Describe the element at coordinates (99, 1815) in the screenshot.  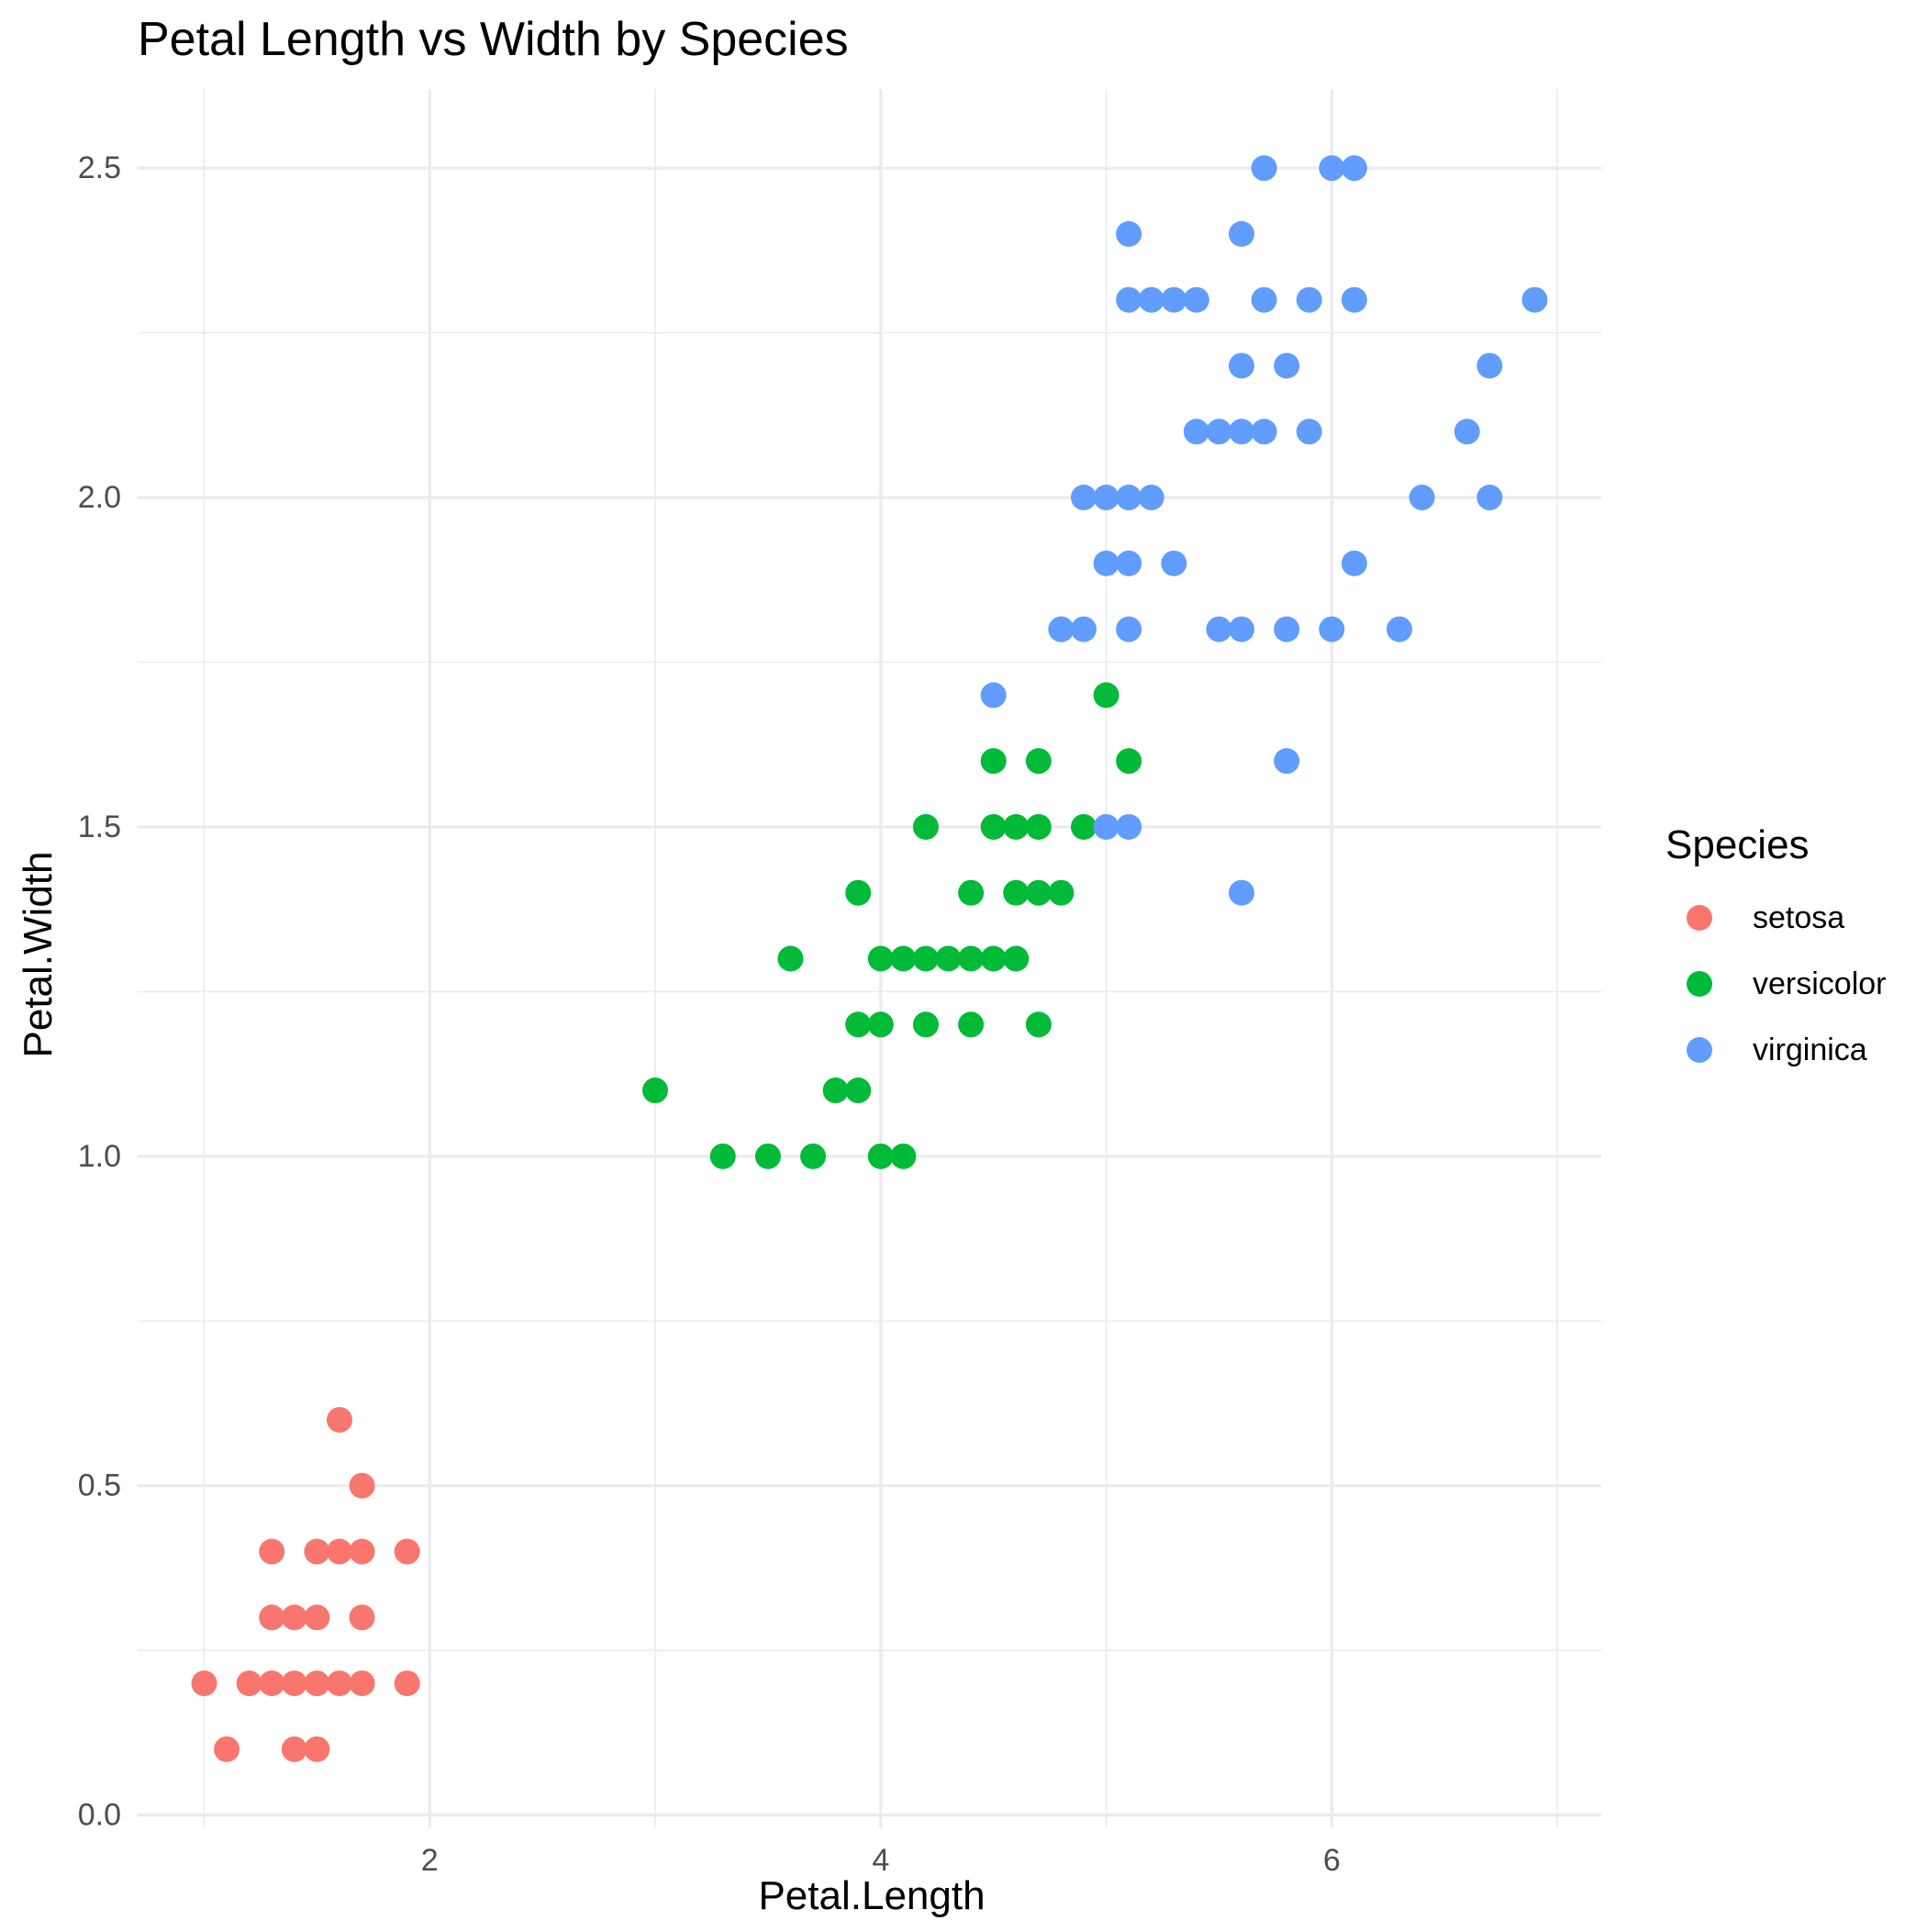
I see `y-tick-label: 0.0` at that location.